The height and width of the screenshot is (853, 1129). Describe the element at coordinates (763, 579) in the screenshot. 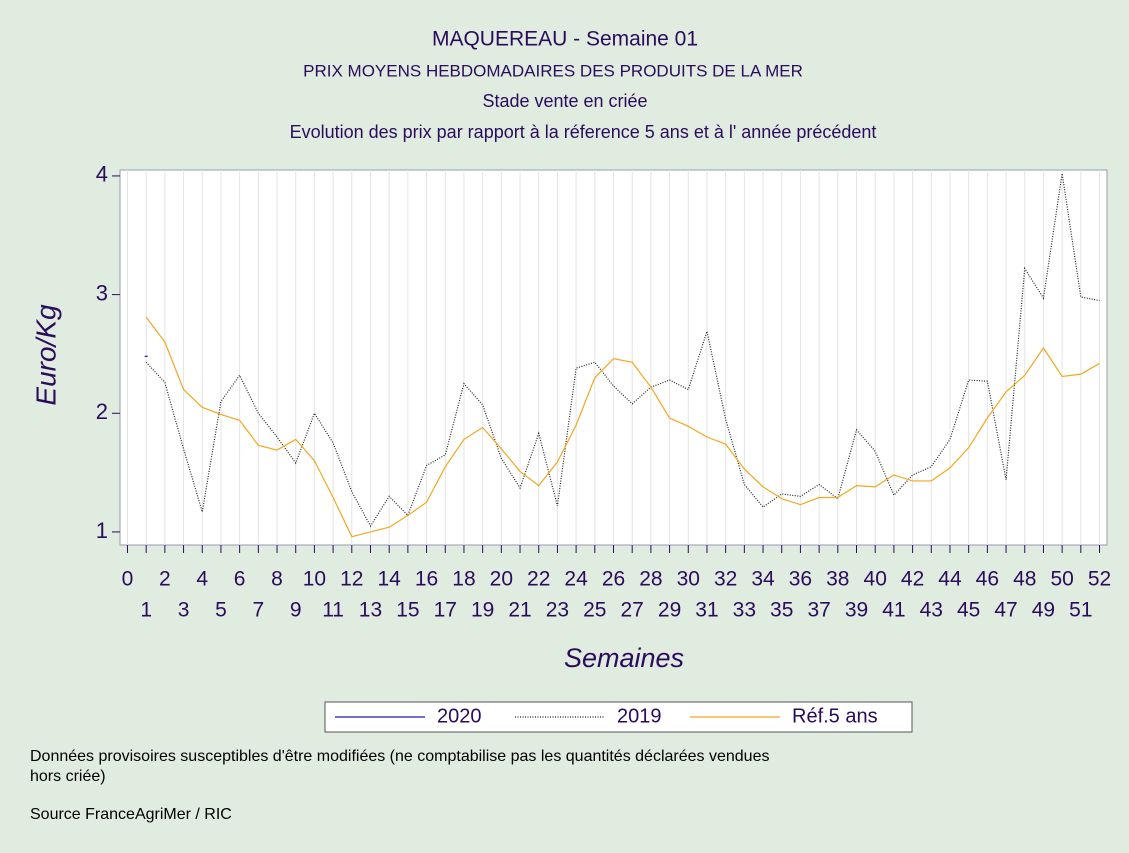

I see `x-tick-label: 34` at that location.